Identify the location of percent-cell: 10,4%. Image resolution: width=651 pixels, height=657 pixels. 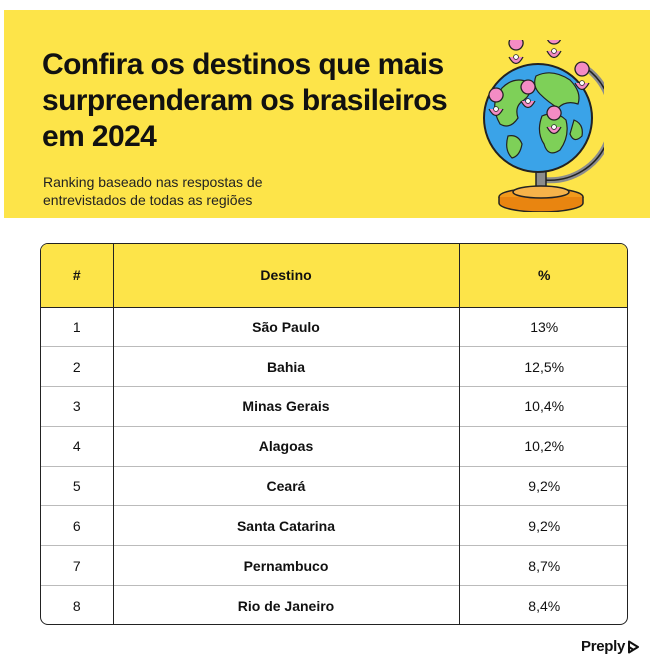
(542, 406).